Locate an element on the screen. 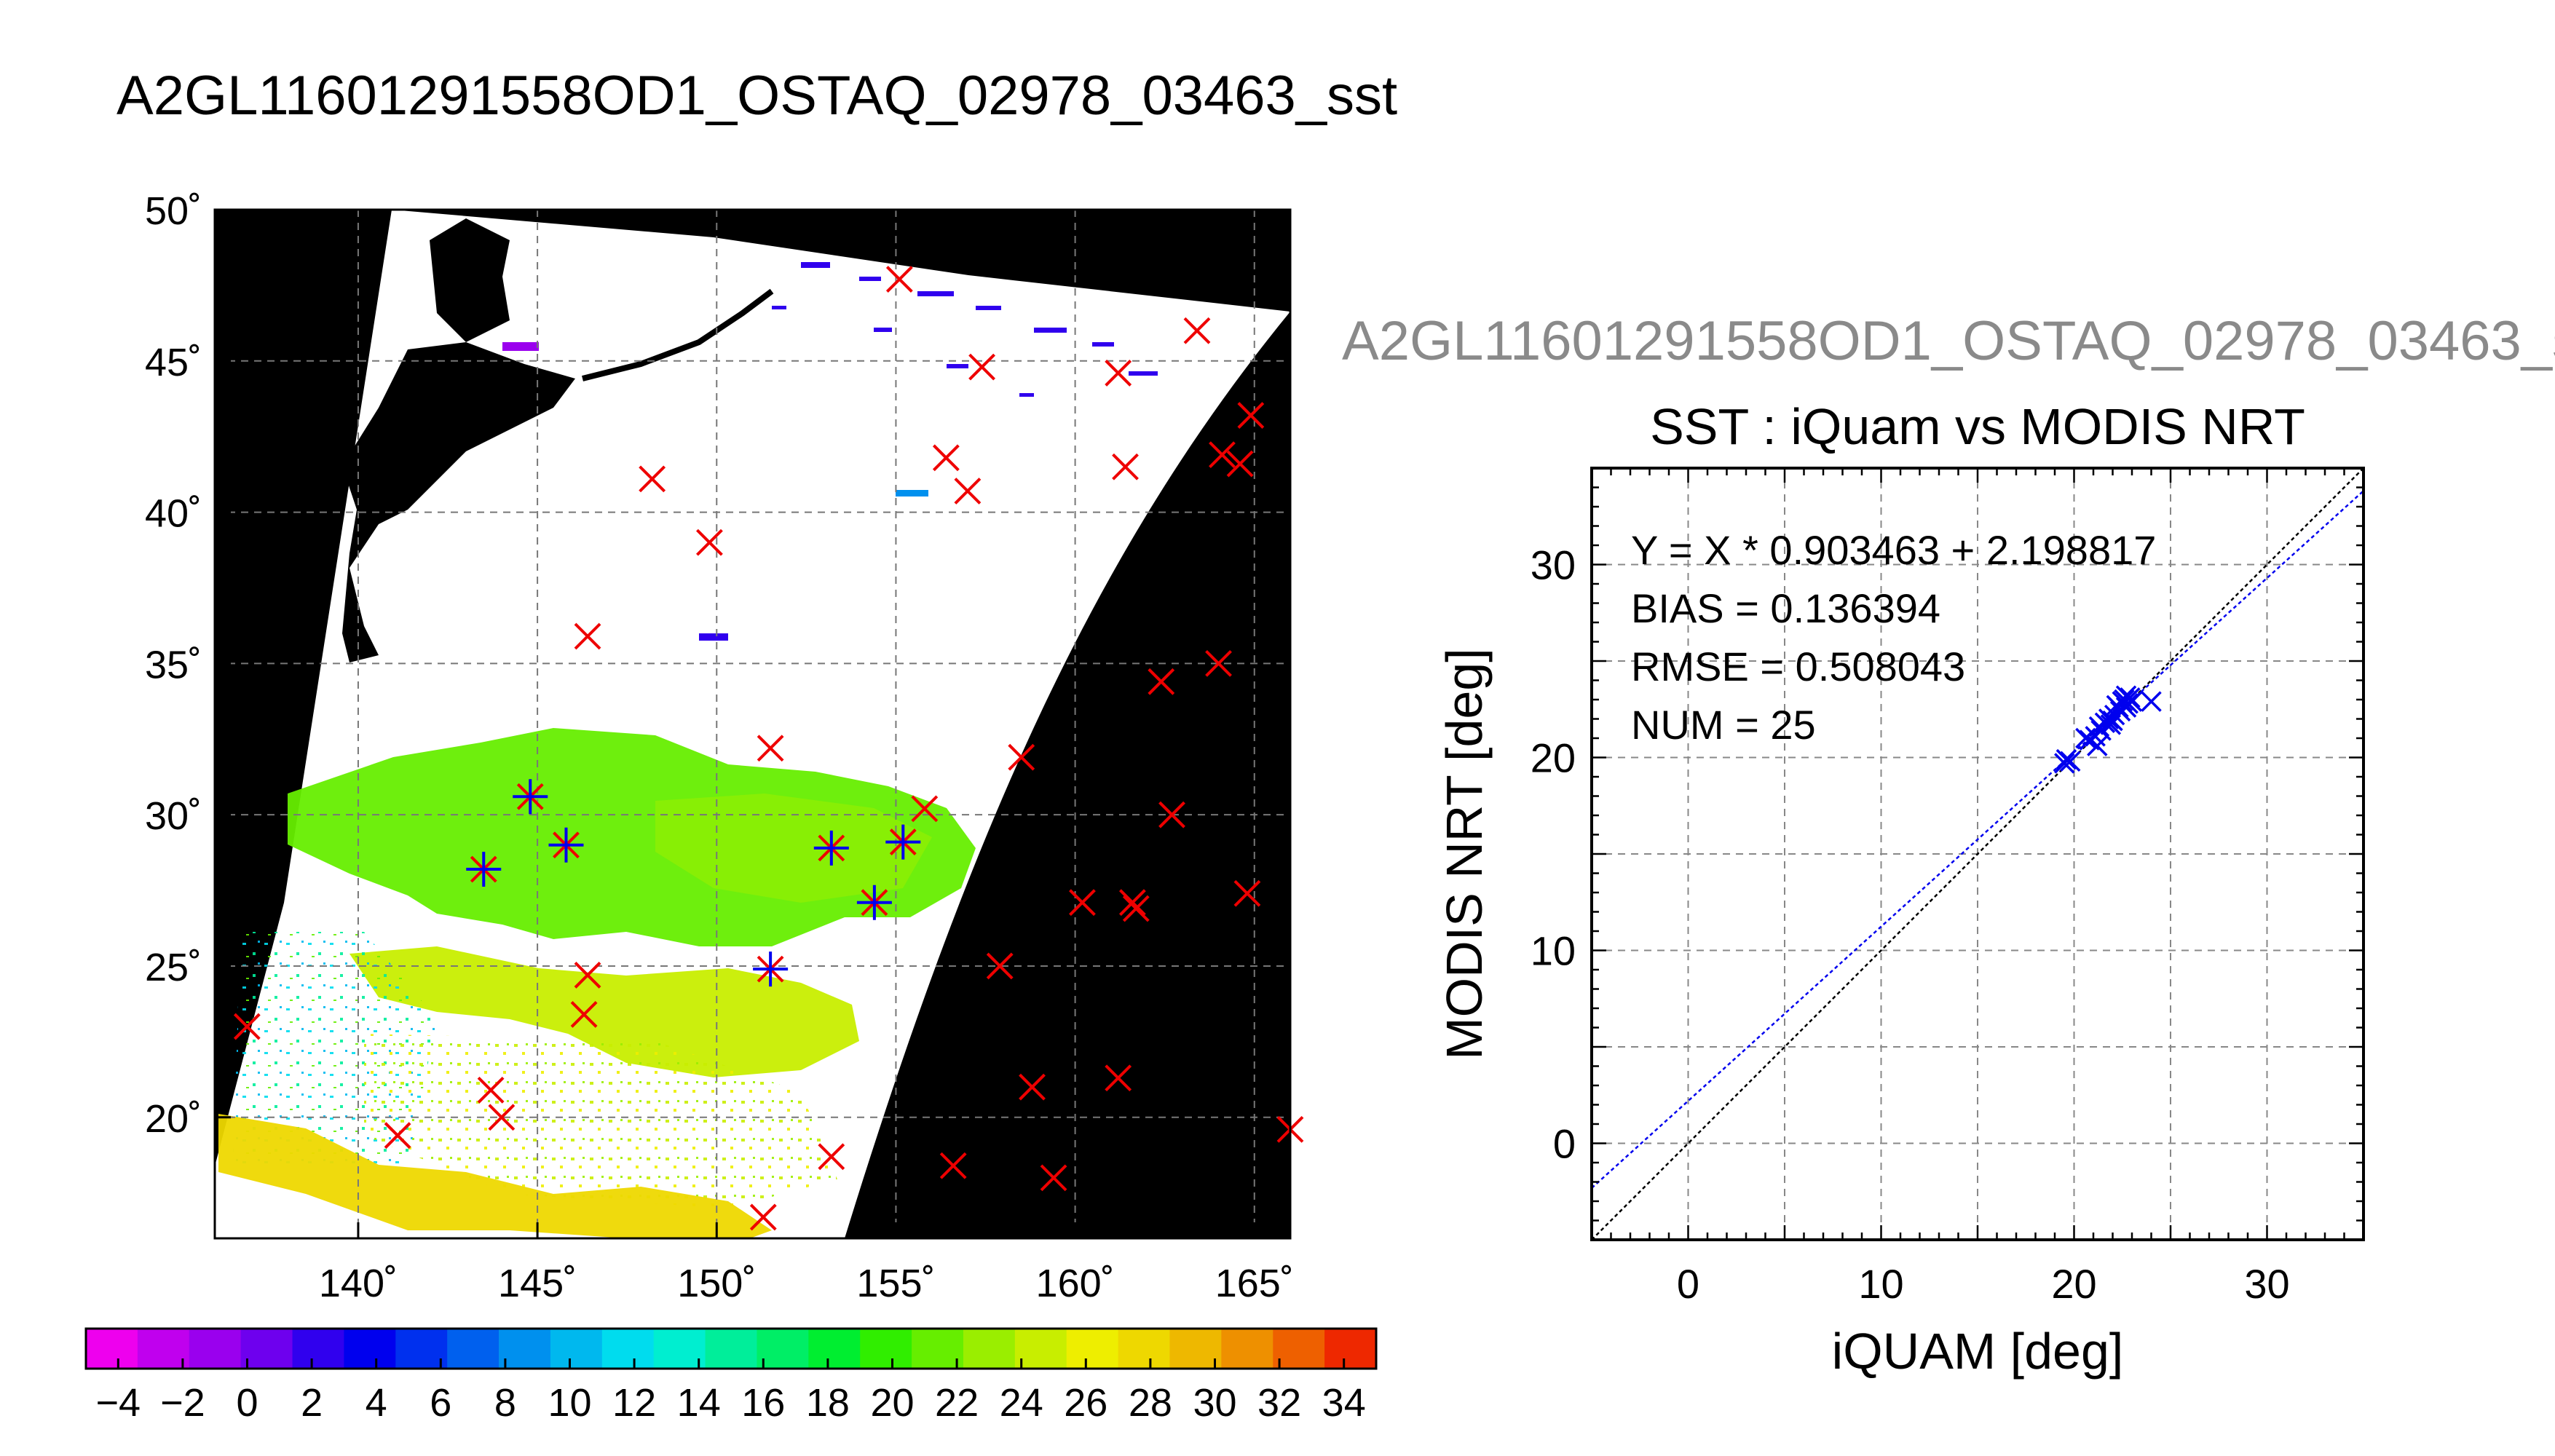  colorbar-tick-label: 20 is located at coordinates (892, 1403).